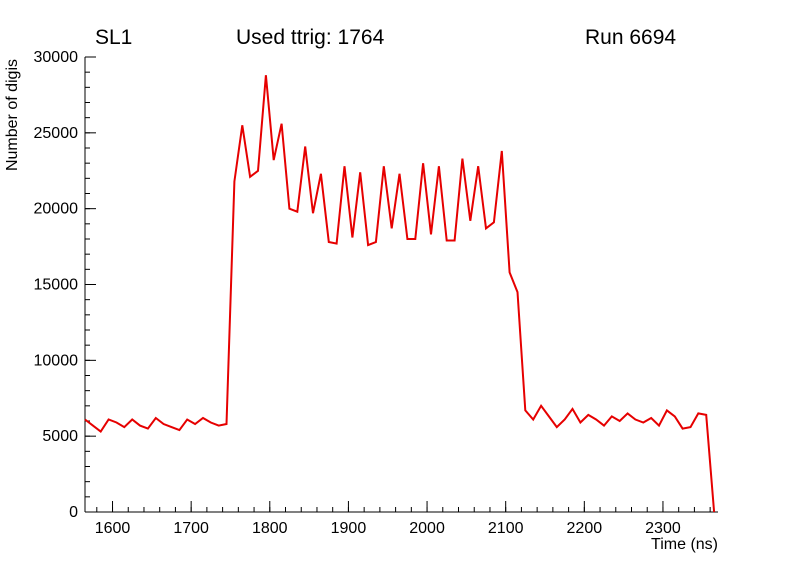 This screenshot has width=796, height=572. I want to click on x-tick-label: 1600, so click(113, 528).